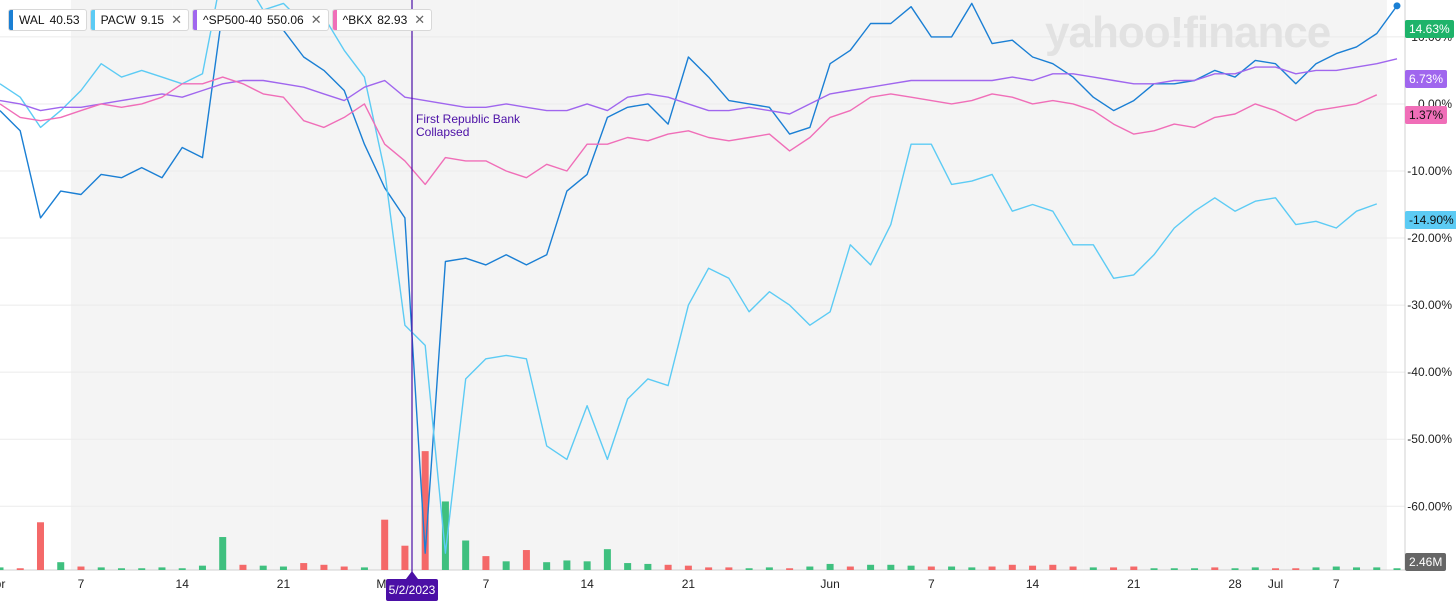  What do you see at coordinates (1429, 372) in the screenshot?
I see `y-tick-label: -40.00%` at bounding box center [1429, 372].